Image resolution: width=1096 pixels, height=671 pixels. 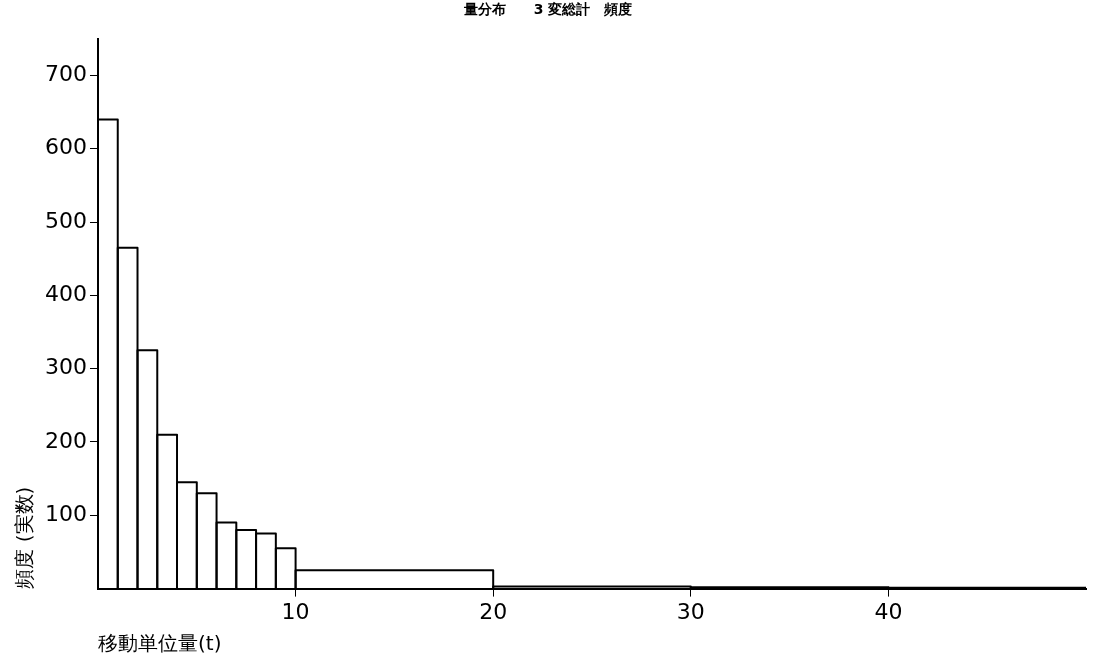 What do you see at coordinates (295, 611) in the screenshot?
I see `x-tick-label: 10` at bounding box center [295, 611].